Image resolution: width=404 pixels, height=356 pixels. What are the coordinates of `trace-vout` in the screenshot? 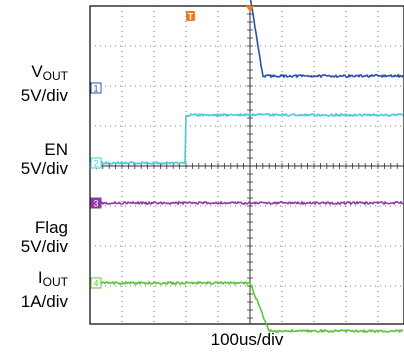 It's located at (326, 39).